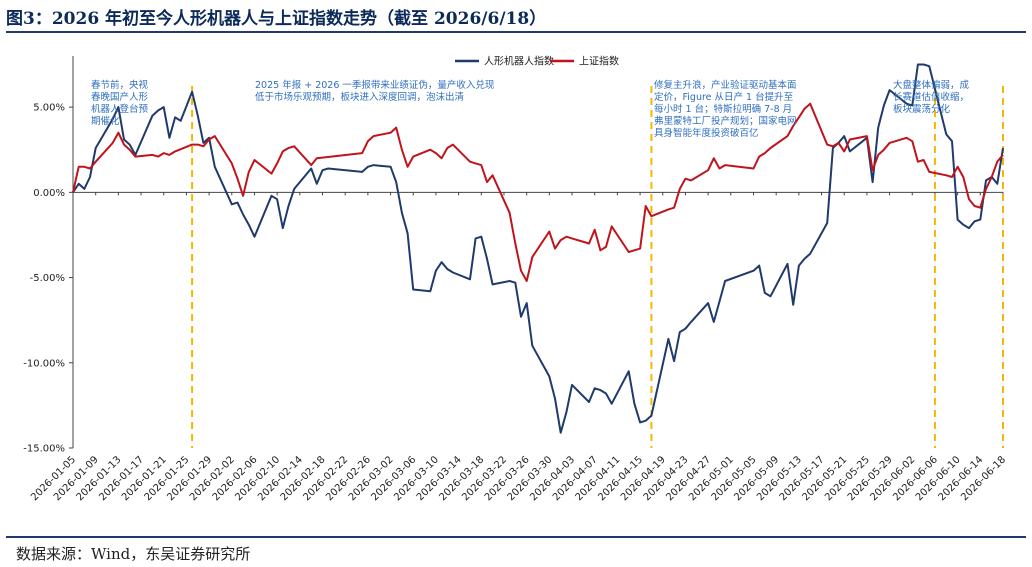  What do you see at coordinates (276, 19) in the screenshot?
I see `chart-title: 图3：2026 年初至今人形机器人与上证指数走势（截至 2026/6/18）` at bounding box center [276, 19].